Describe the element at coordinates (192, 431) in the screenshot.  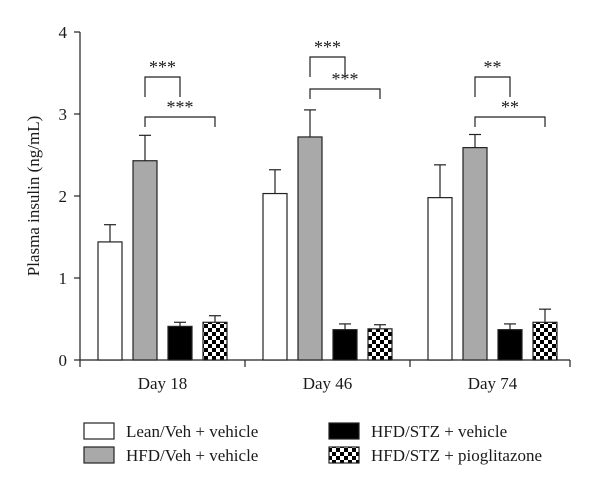
I see `legend-label: Lean/Veh + vehicle` at that location.